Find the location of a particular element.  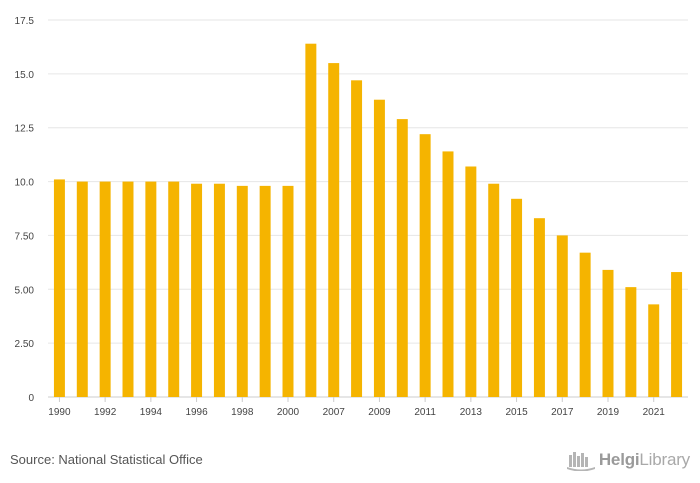

x-tick-label: 1990 is located at coordinates (59, 412).